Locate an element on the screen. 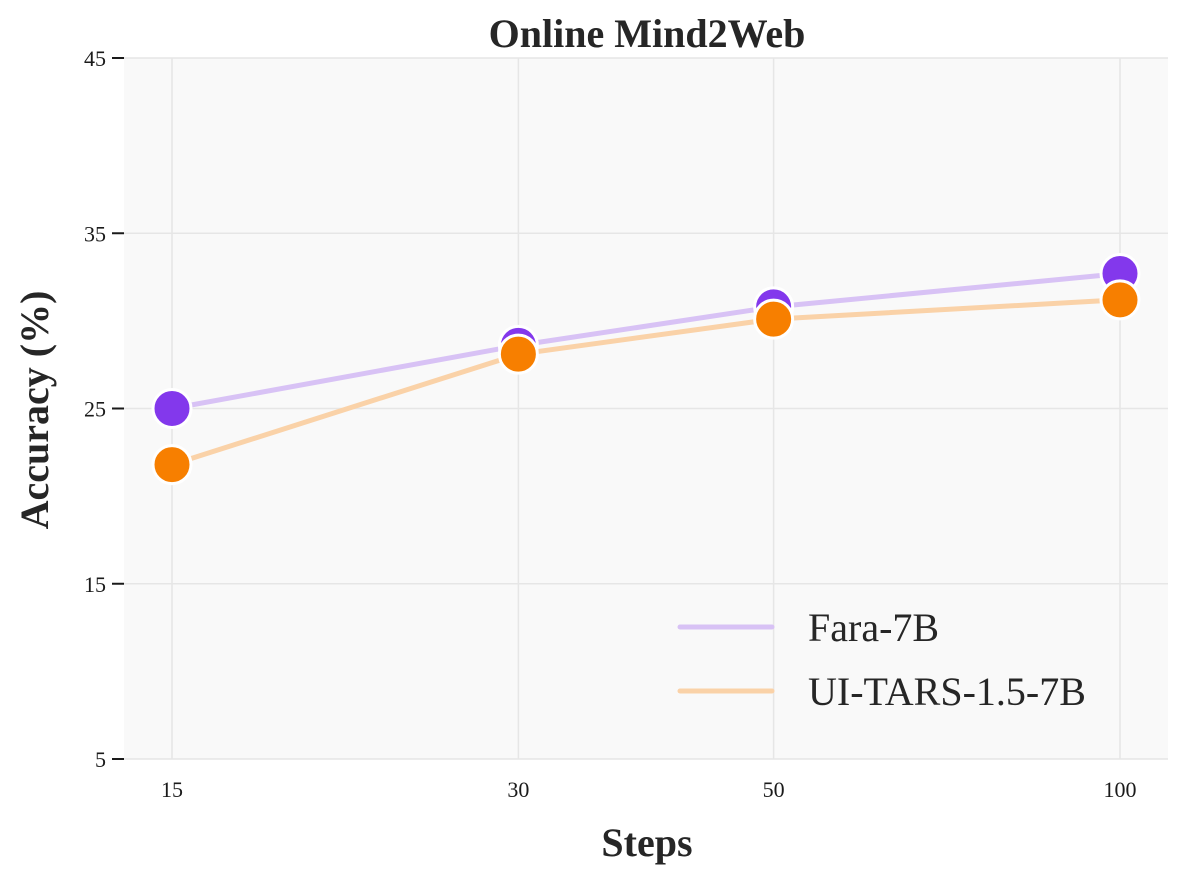  y-tick-label: 25 is located at coordinates (95, 409).